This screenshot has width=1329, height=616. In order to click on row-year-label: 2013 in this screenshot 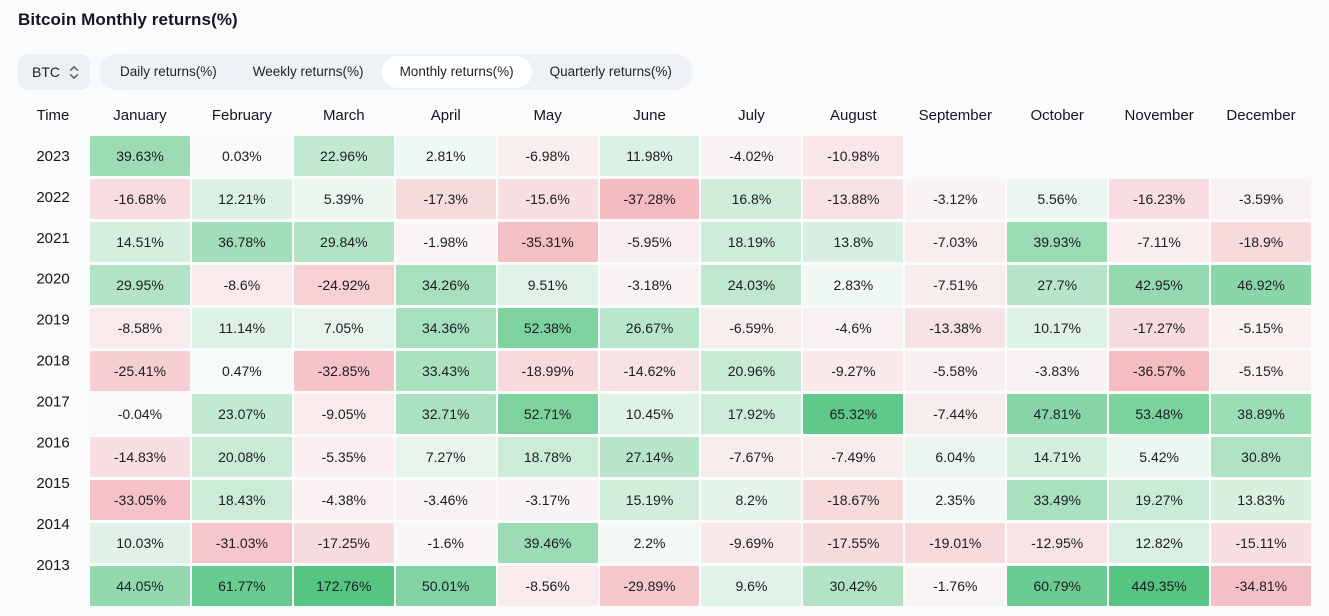, I will do `click(53, 565)`.